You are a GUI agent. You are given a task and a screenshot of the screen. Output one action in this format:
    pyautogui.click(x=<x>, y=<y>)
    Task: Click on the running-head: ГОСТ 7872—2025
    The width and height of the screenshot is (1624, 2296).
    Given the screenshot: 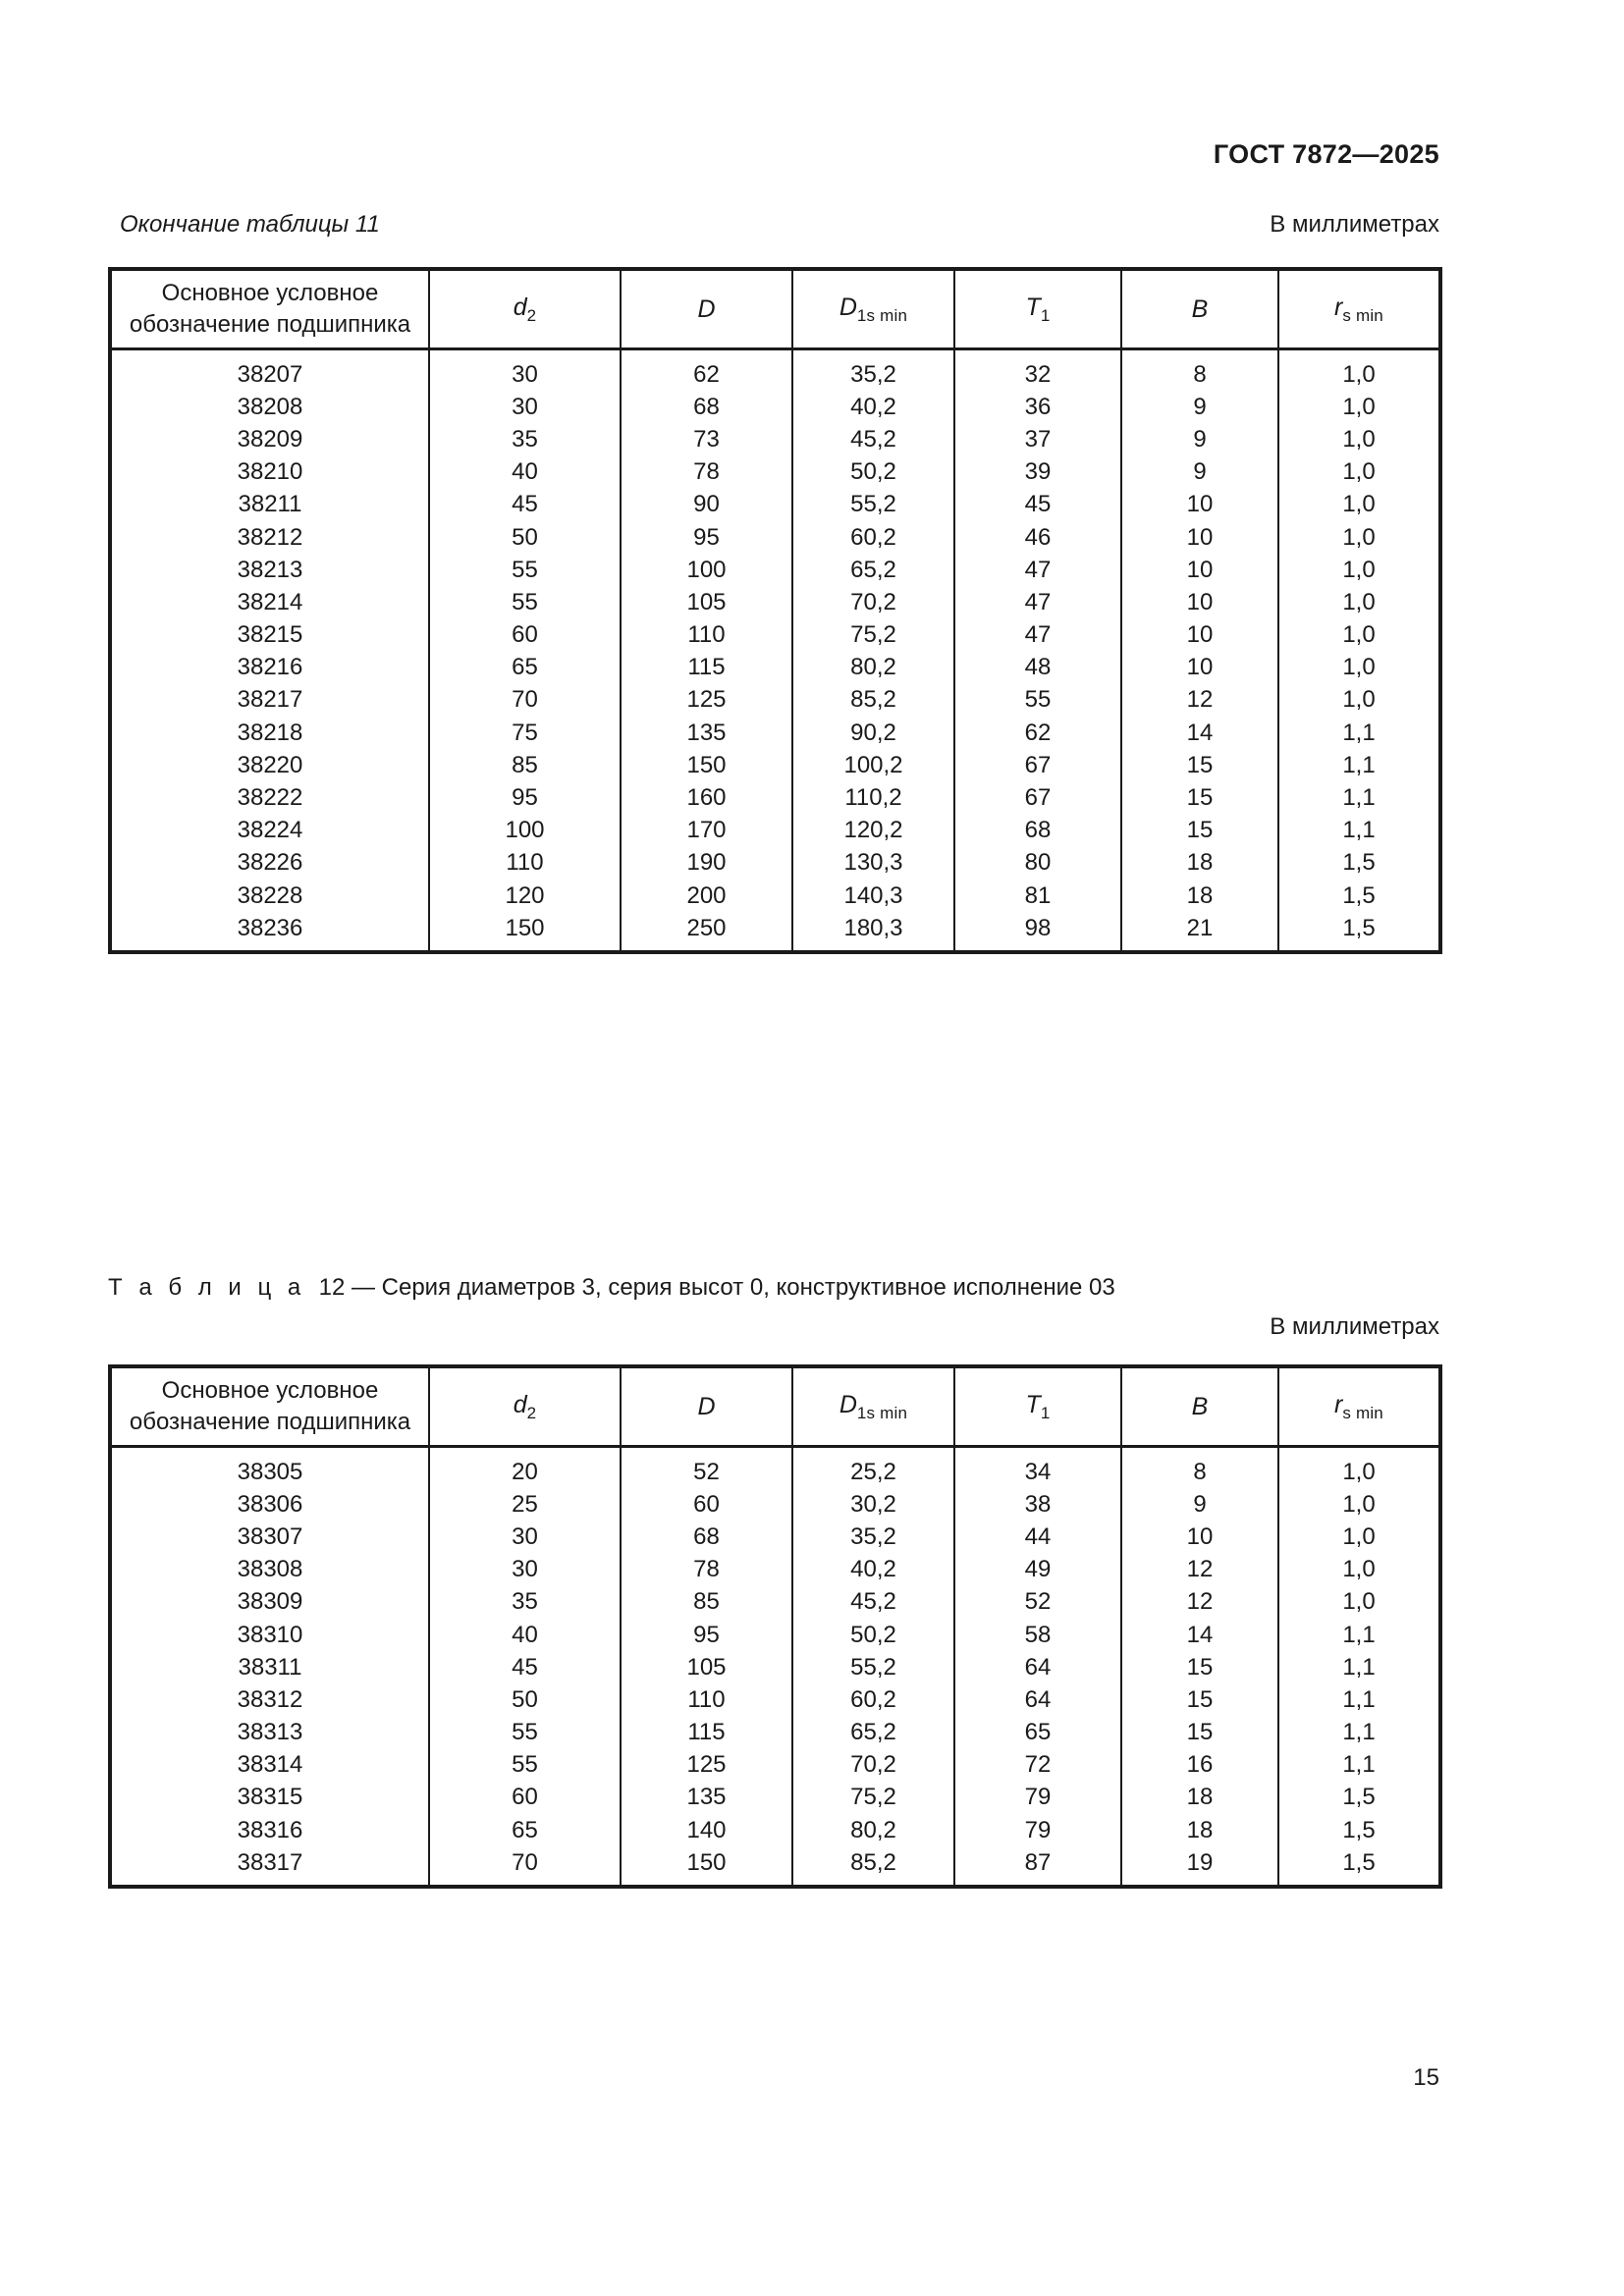 What is the action you would take?
    pyautogui.click(x=1326, y=154)
    